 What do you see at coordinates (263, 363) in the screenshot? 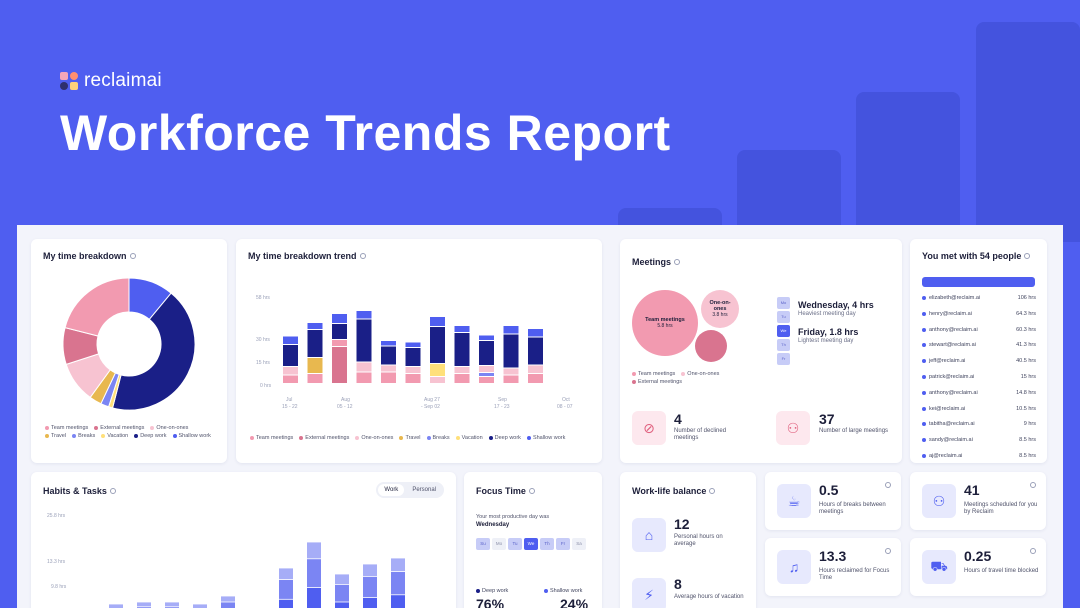
I see `y-tick: 15 hrs` at bounding box center [263, 363].